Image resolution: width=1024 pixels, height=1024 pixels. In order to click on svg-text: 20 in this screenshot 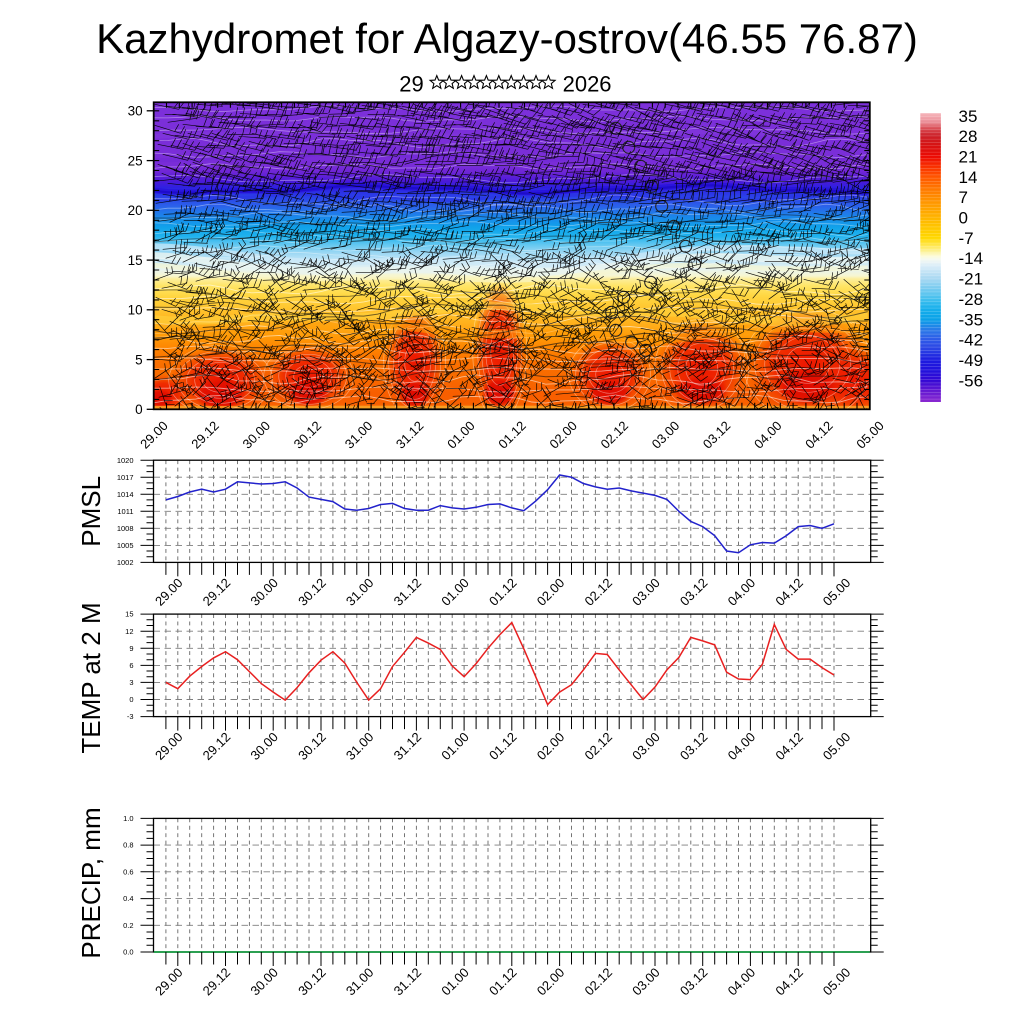, I will do `click(135, 210)`.